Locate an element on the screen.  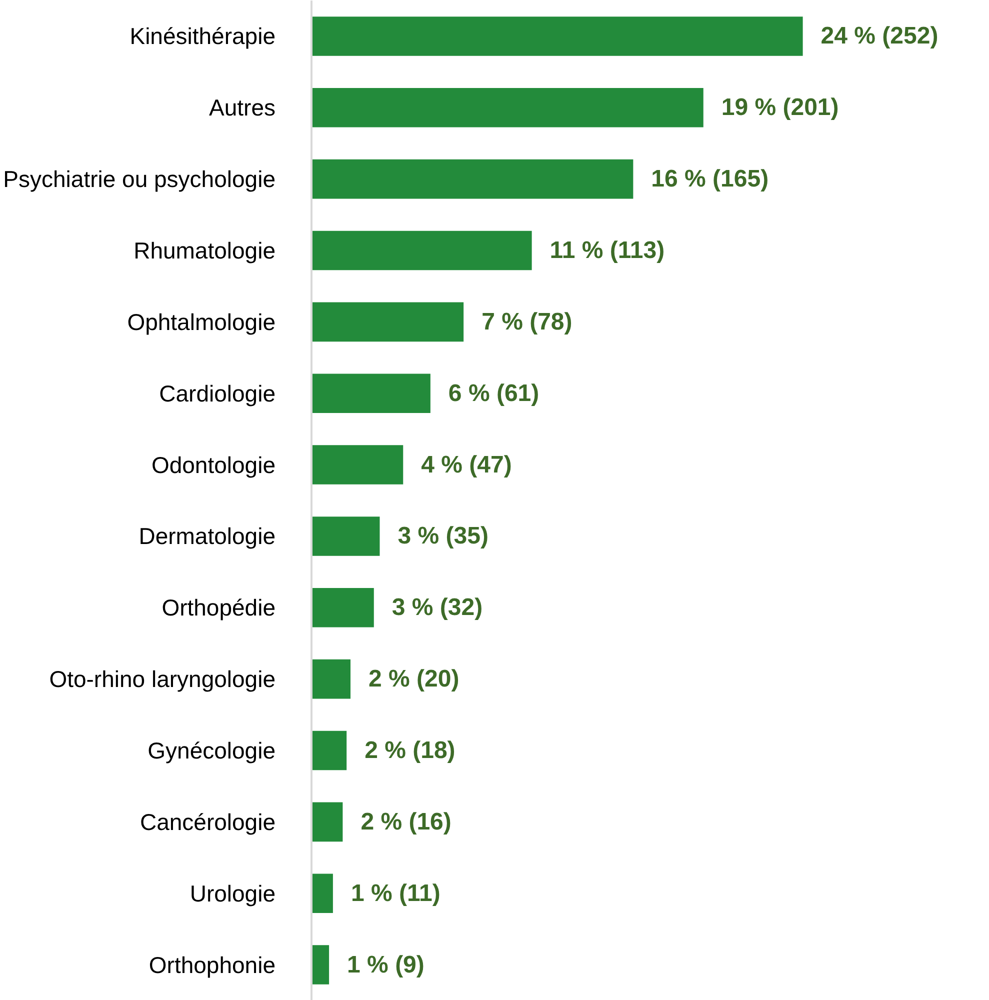
data-label: 2 % (16) is located at coordinates (406, 822).